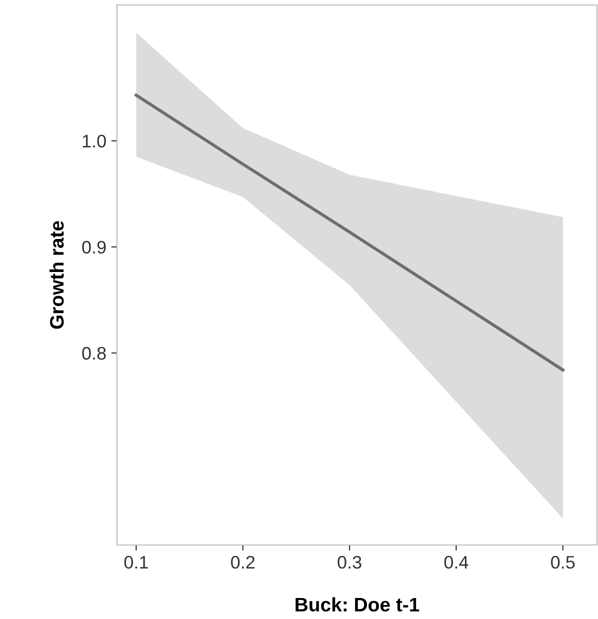 The height and width of the screenshot is (619, 598). What do you see at coordinates (94, 353) in the screenshot?
I see `y-tick-label: 0.8` at bounding box center [94, 353].